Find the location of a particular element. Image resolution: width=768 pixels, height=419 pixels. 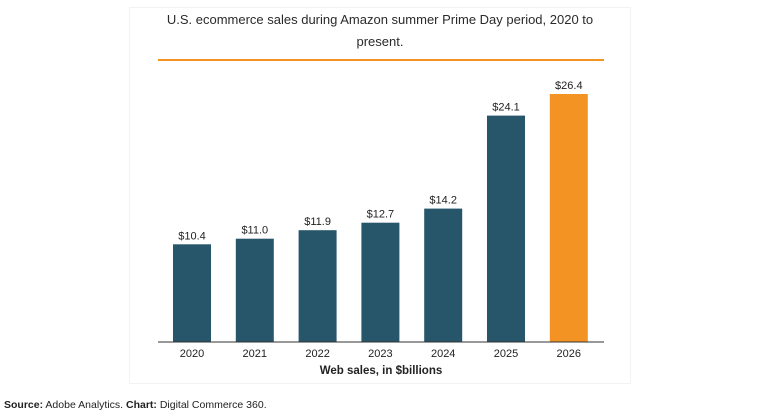

x-tick-label-2024: 2024 is located at coordinates (443, 354).